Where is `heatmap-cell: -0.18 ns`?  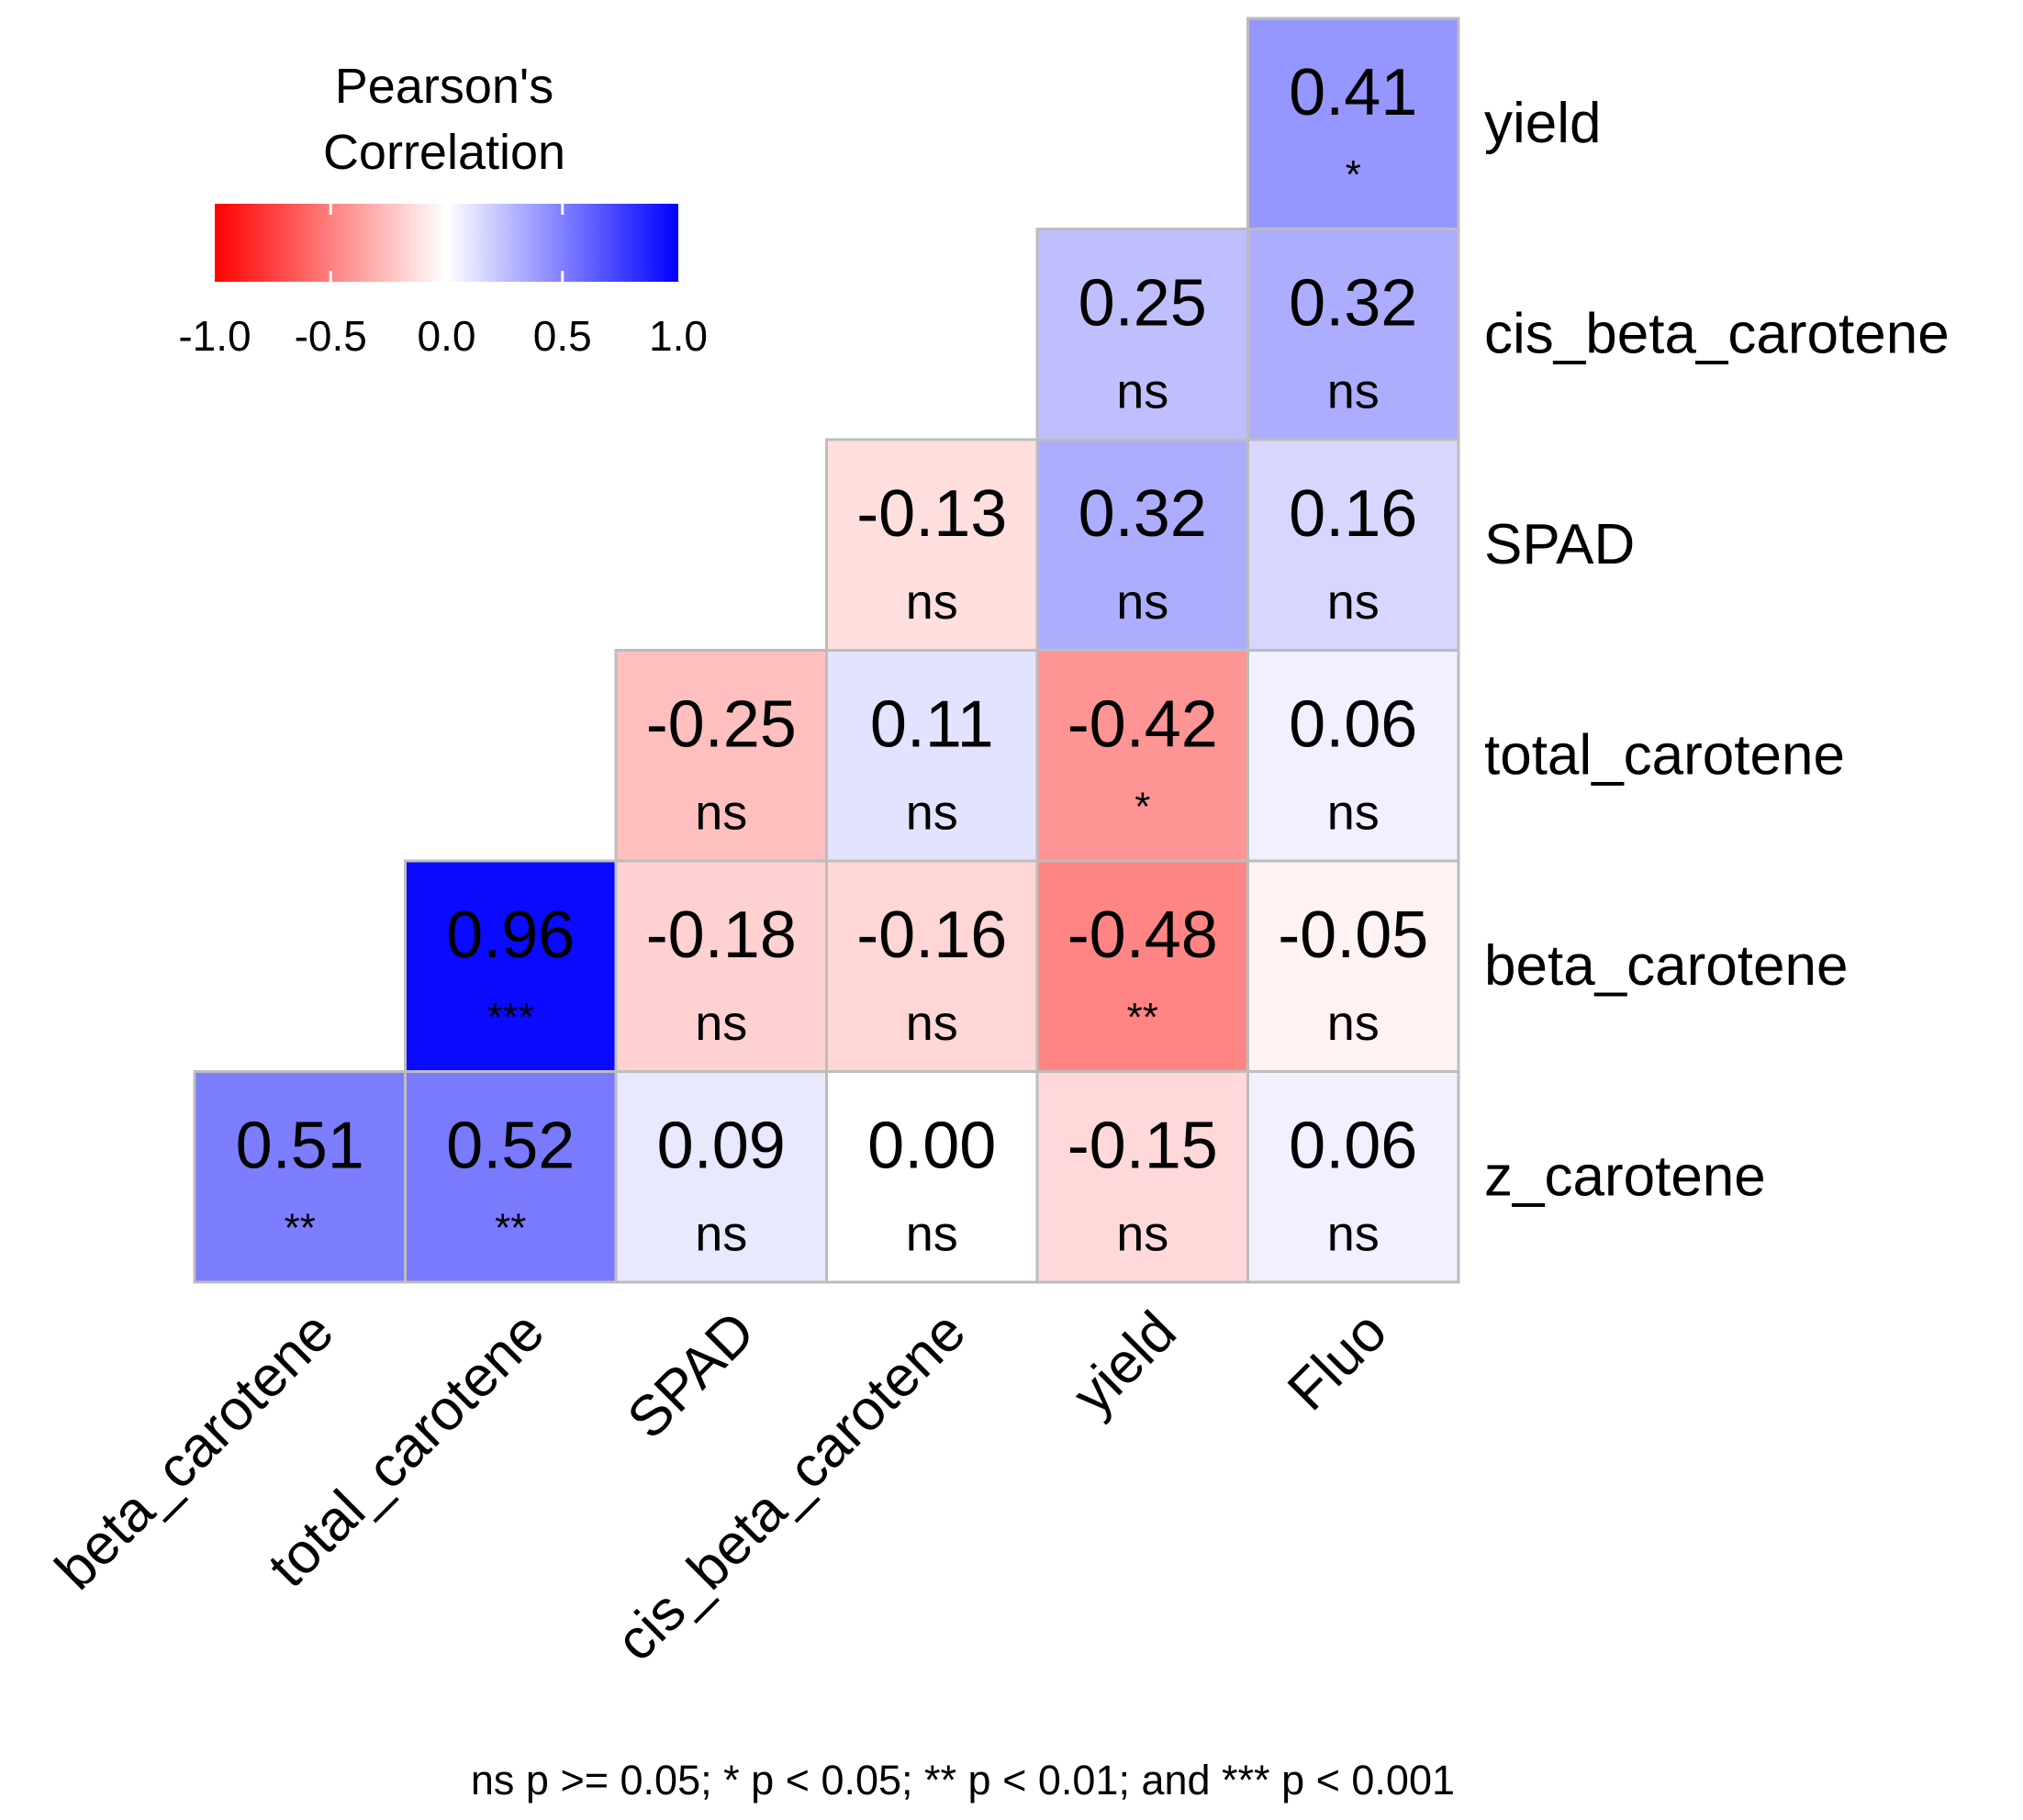 heatmap-cell: -0.18 ns is located at coordinates (721, 966).